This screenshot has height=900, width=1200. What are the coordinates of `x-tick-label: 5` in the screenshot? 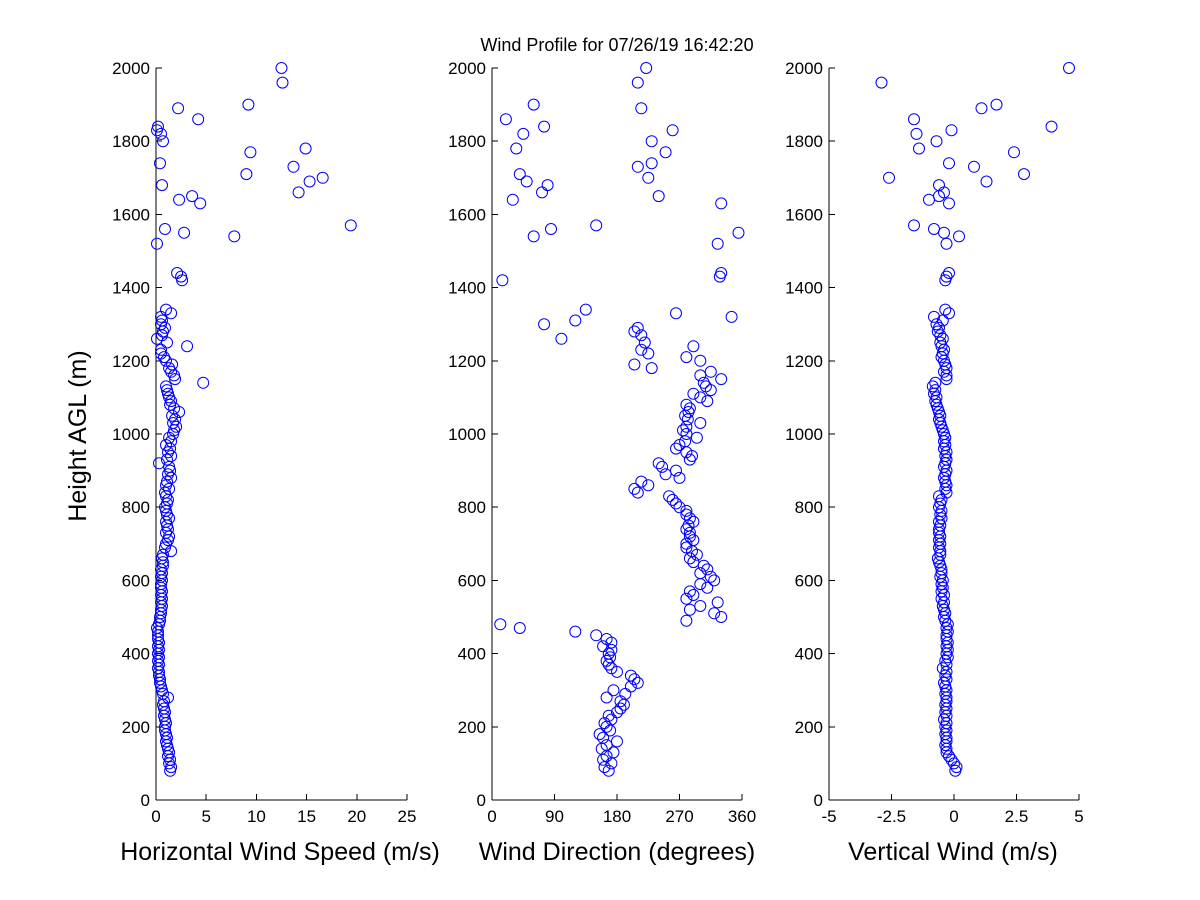 It's located at (1078, 816).